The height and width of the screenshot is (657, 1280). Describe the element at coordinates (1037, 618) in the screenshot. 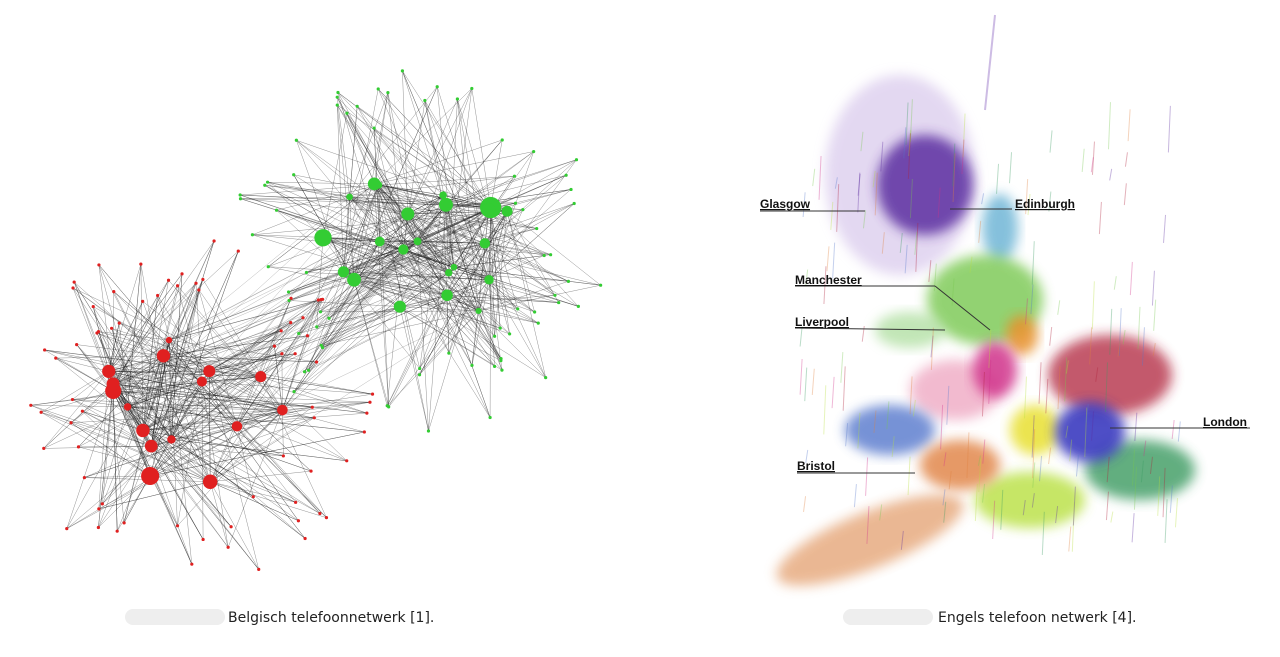

I see `caption: Engels telefoon netwerk [4].` at that location.